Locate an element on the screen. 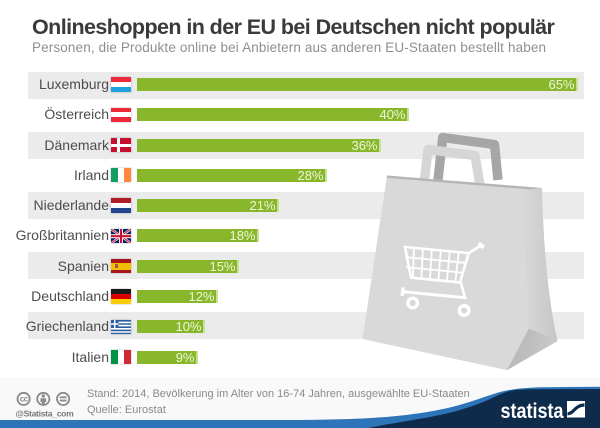  svg-text: cc is located at coordinates (24, 399).